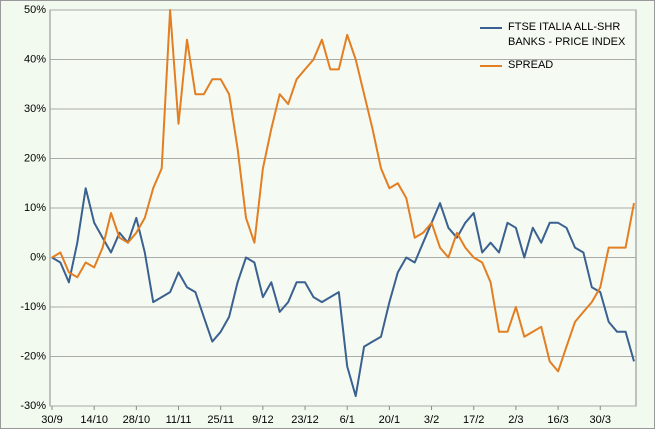 The height and width of the screenshot is (429, 655). Describe the element at coordinates (305, 420) in the screenshot. I see `x-tick-label: 23/12` at that location.